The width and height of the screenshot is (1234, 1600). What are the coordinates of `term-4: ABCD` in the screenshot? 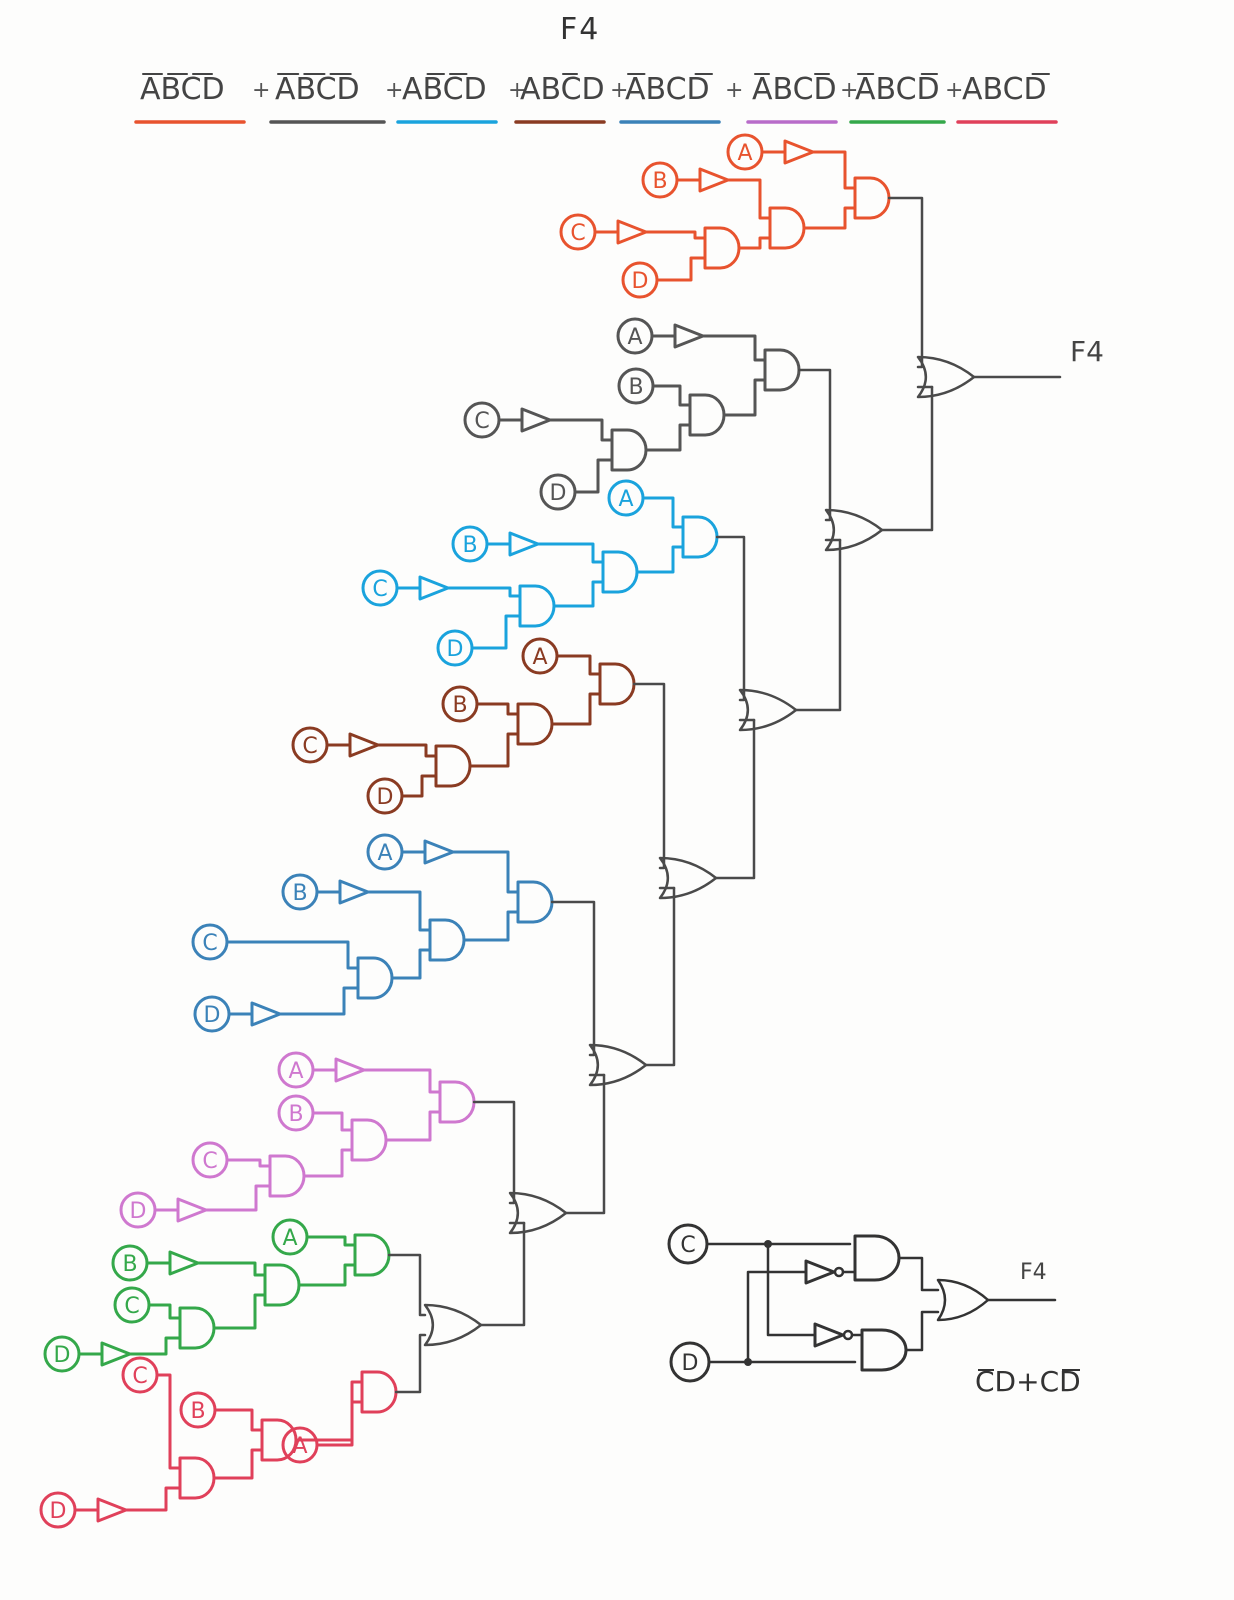 It's located at (562, 89).